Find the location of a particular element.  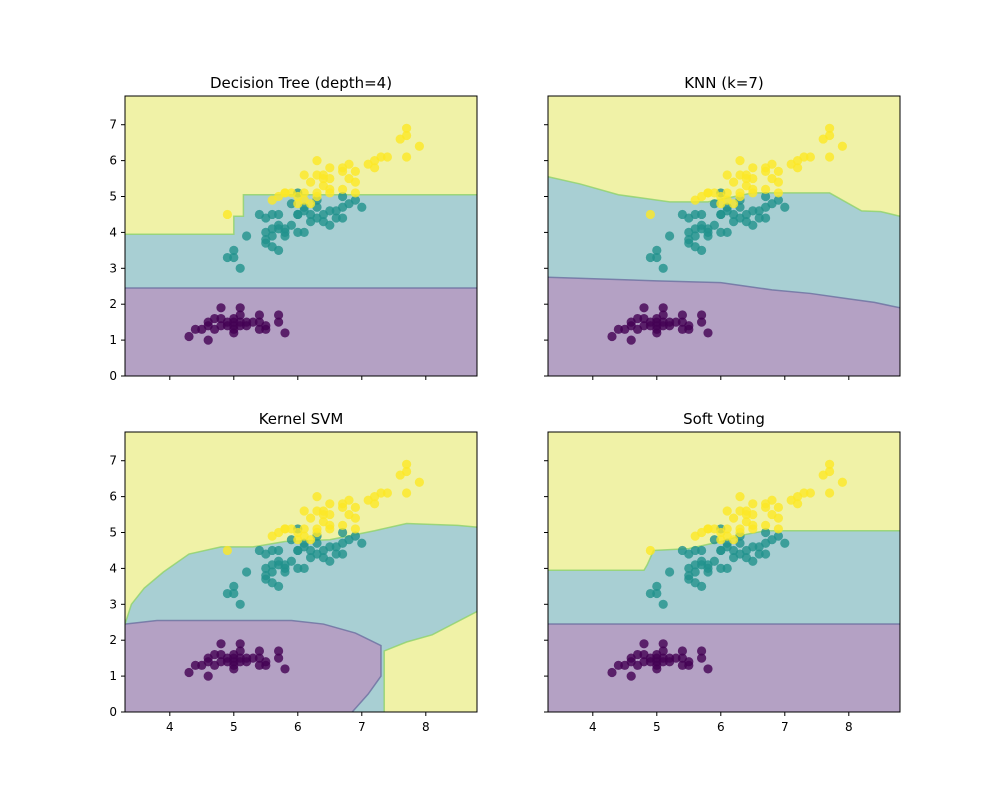

x-tick-label: 4 is located at coordinates (170, 727).